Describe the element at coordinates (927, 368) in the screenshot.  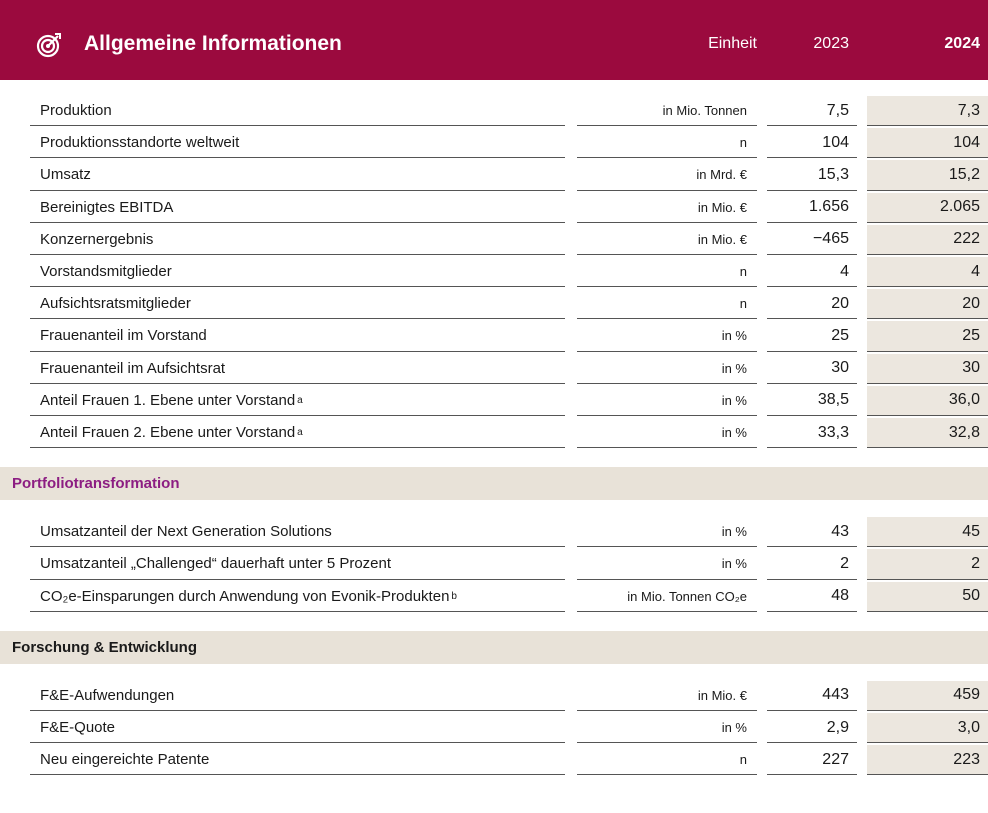
I see `value-2024: 30` at that location.